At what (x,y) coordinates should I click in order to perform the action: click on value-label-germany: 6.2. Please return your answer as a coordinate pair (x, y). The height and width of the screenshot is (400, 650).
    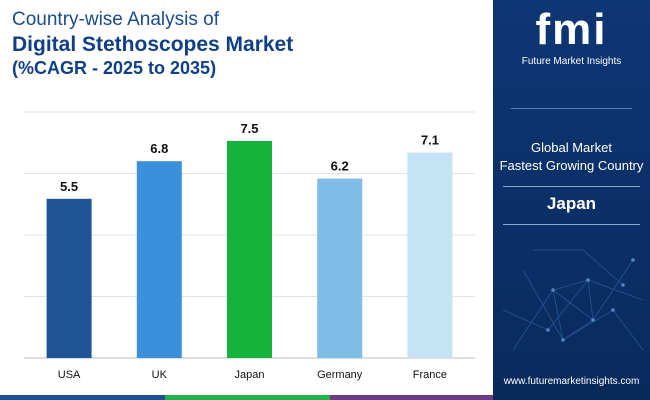
    Looking at the image, I should click on (340, 166).